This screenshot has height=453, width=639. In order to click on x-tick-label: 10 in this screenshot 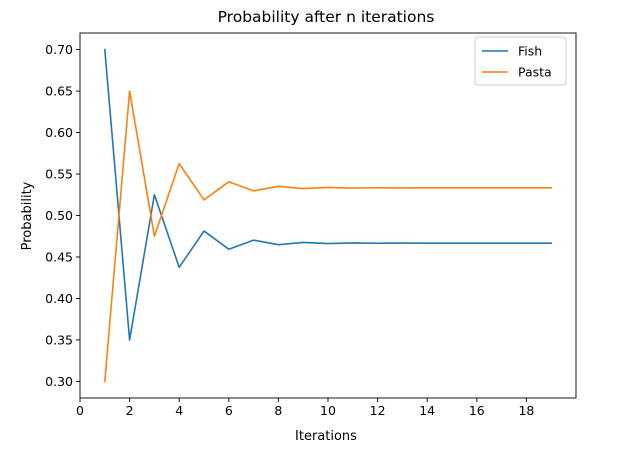, I will do `click(328, 410)`.